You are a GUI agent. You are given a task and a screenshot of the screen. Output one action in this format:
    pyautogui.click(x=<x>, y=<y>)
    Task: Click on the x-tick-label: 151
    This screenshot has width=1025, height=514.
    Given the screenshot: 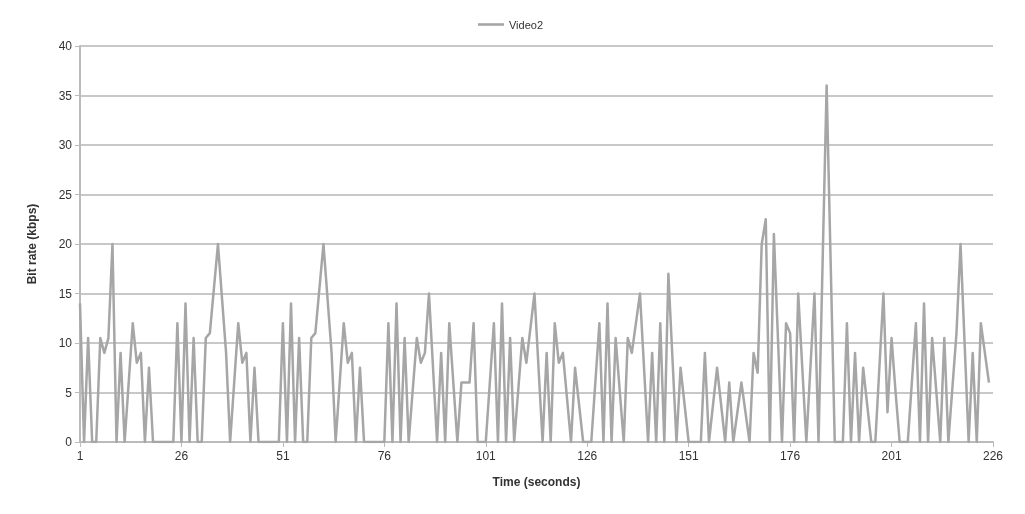 What is the action you would take?
    pyautogui.click(x=688, y=456)
    